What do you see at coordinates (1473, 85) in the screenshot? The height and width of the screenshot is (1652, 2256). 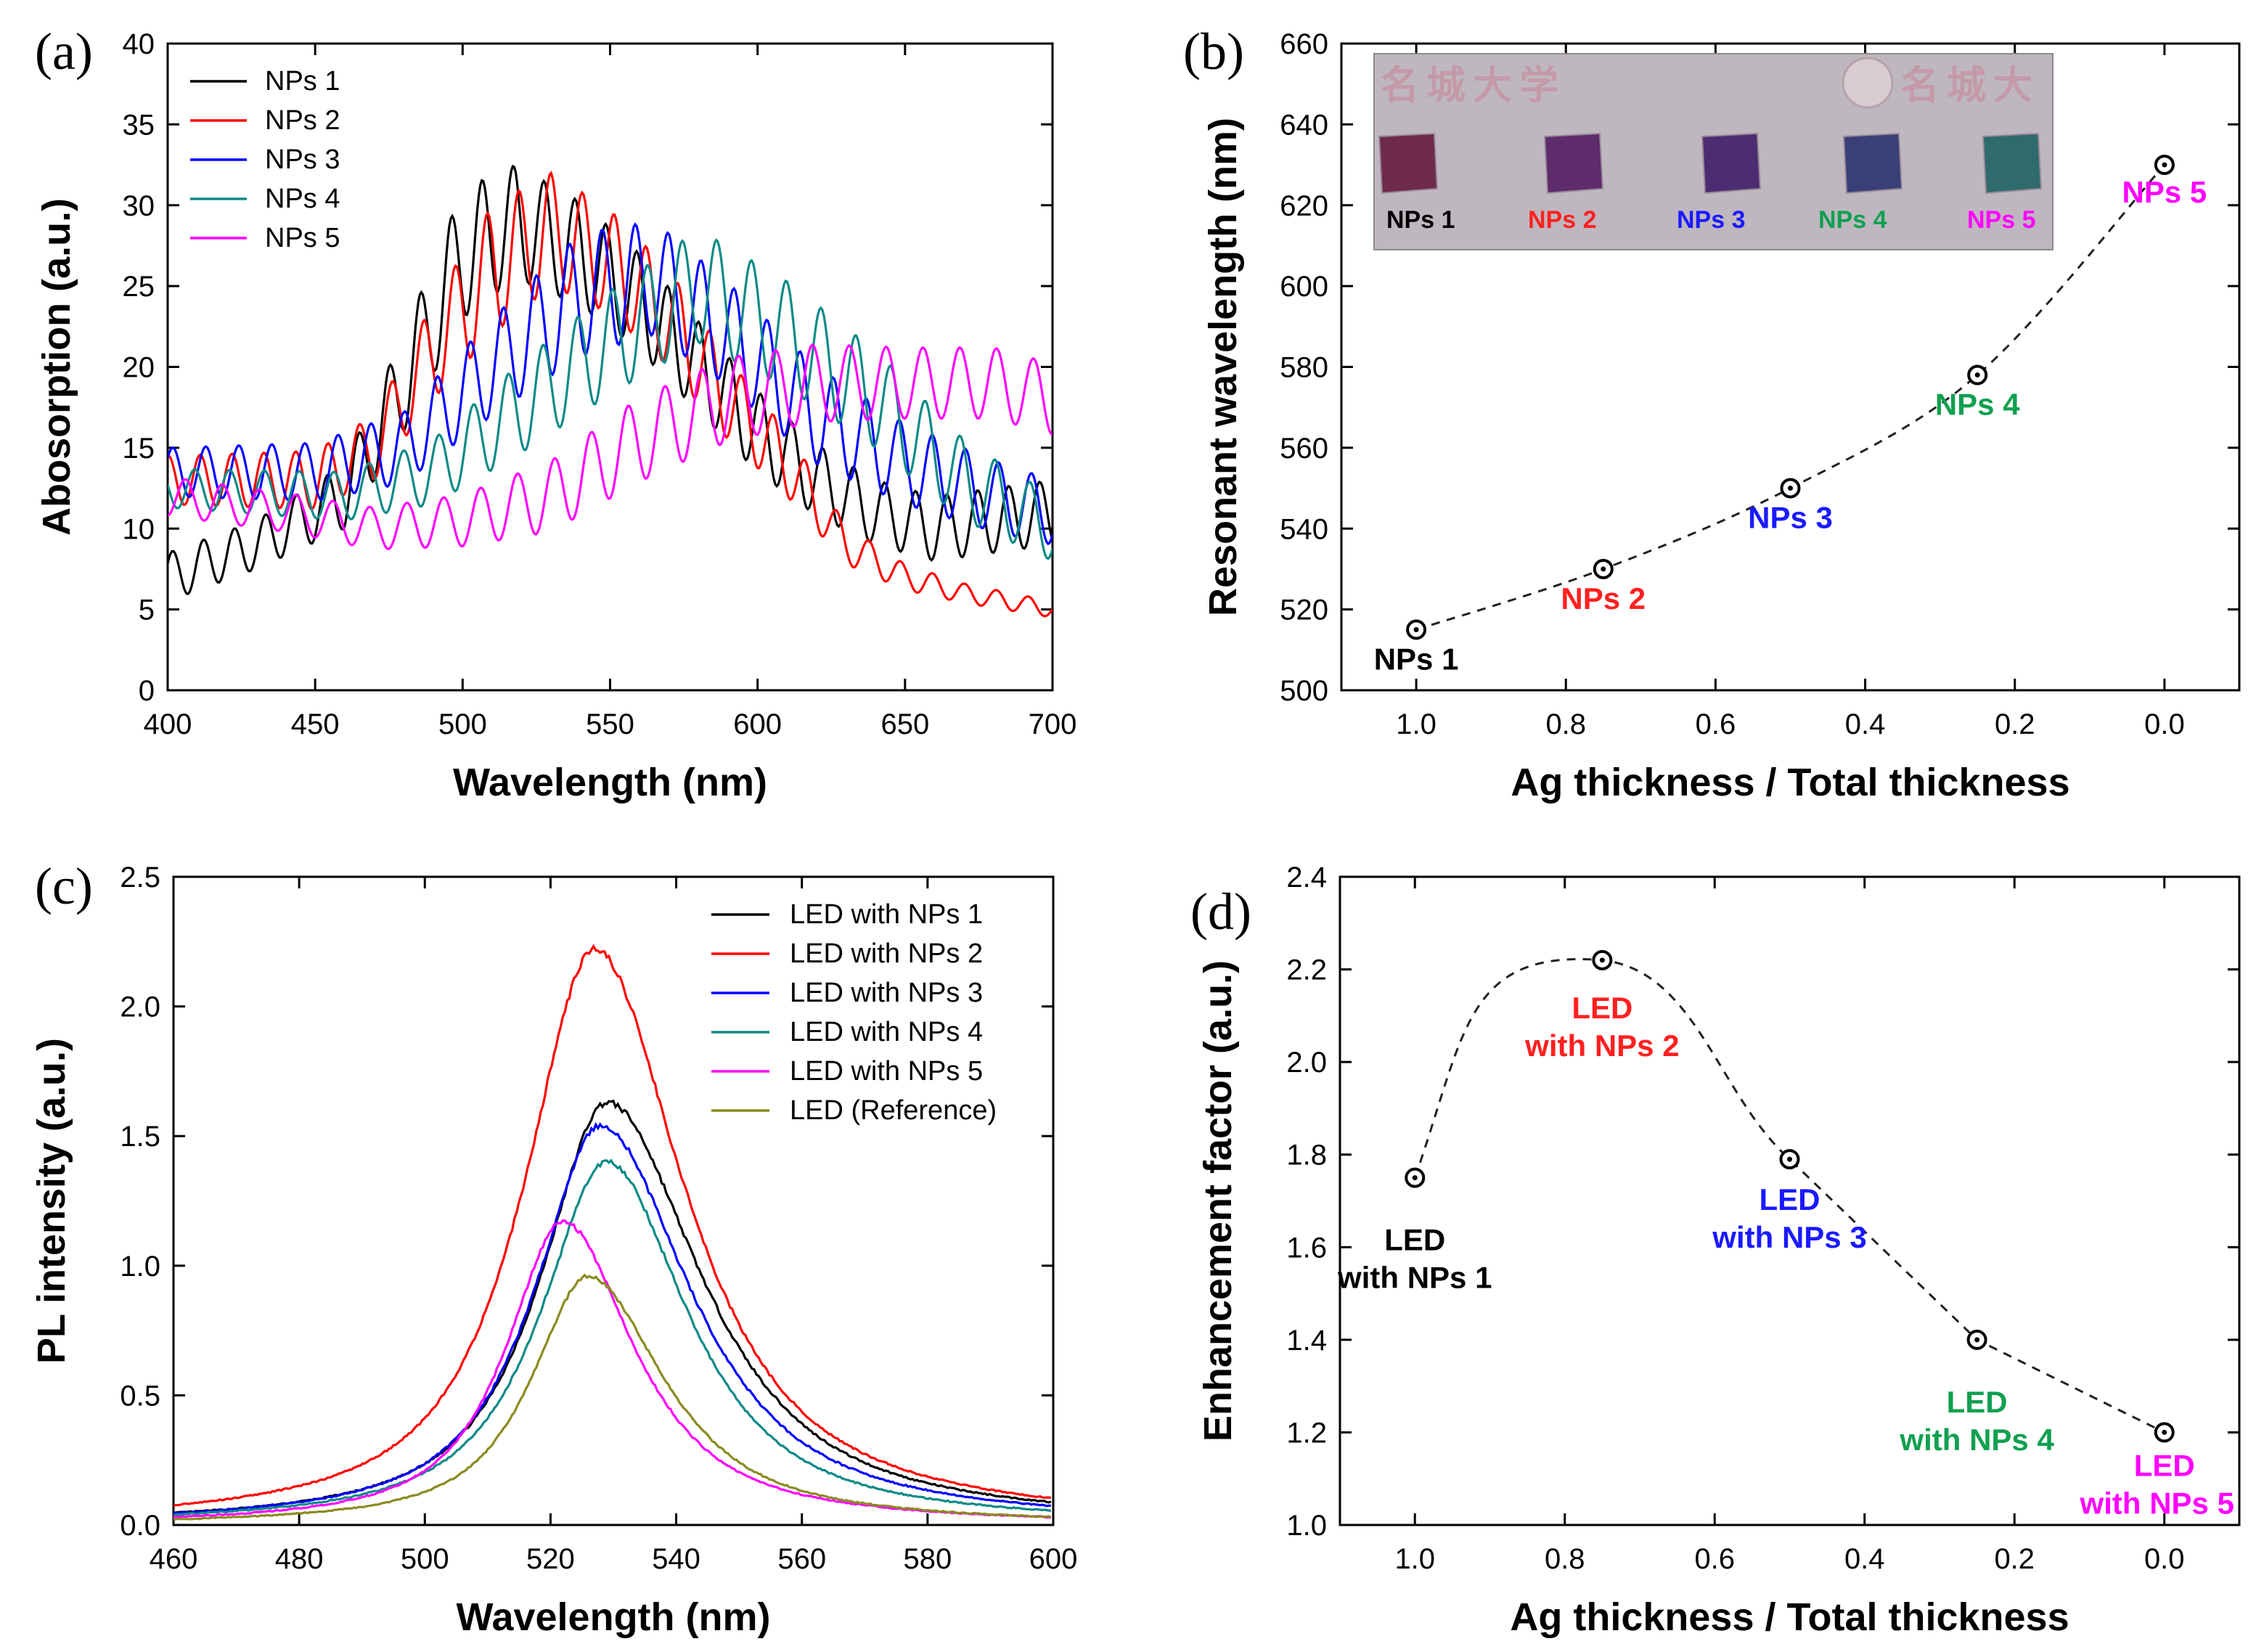 I see `inset-stamp-text: 名城大学` at bounding box center [1473, 85].